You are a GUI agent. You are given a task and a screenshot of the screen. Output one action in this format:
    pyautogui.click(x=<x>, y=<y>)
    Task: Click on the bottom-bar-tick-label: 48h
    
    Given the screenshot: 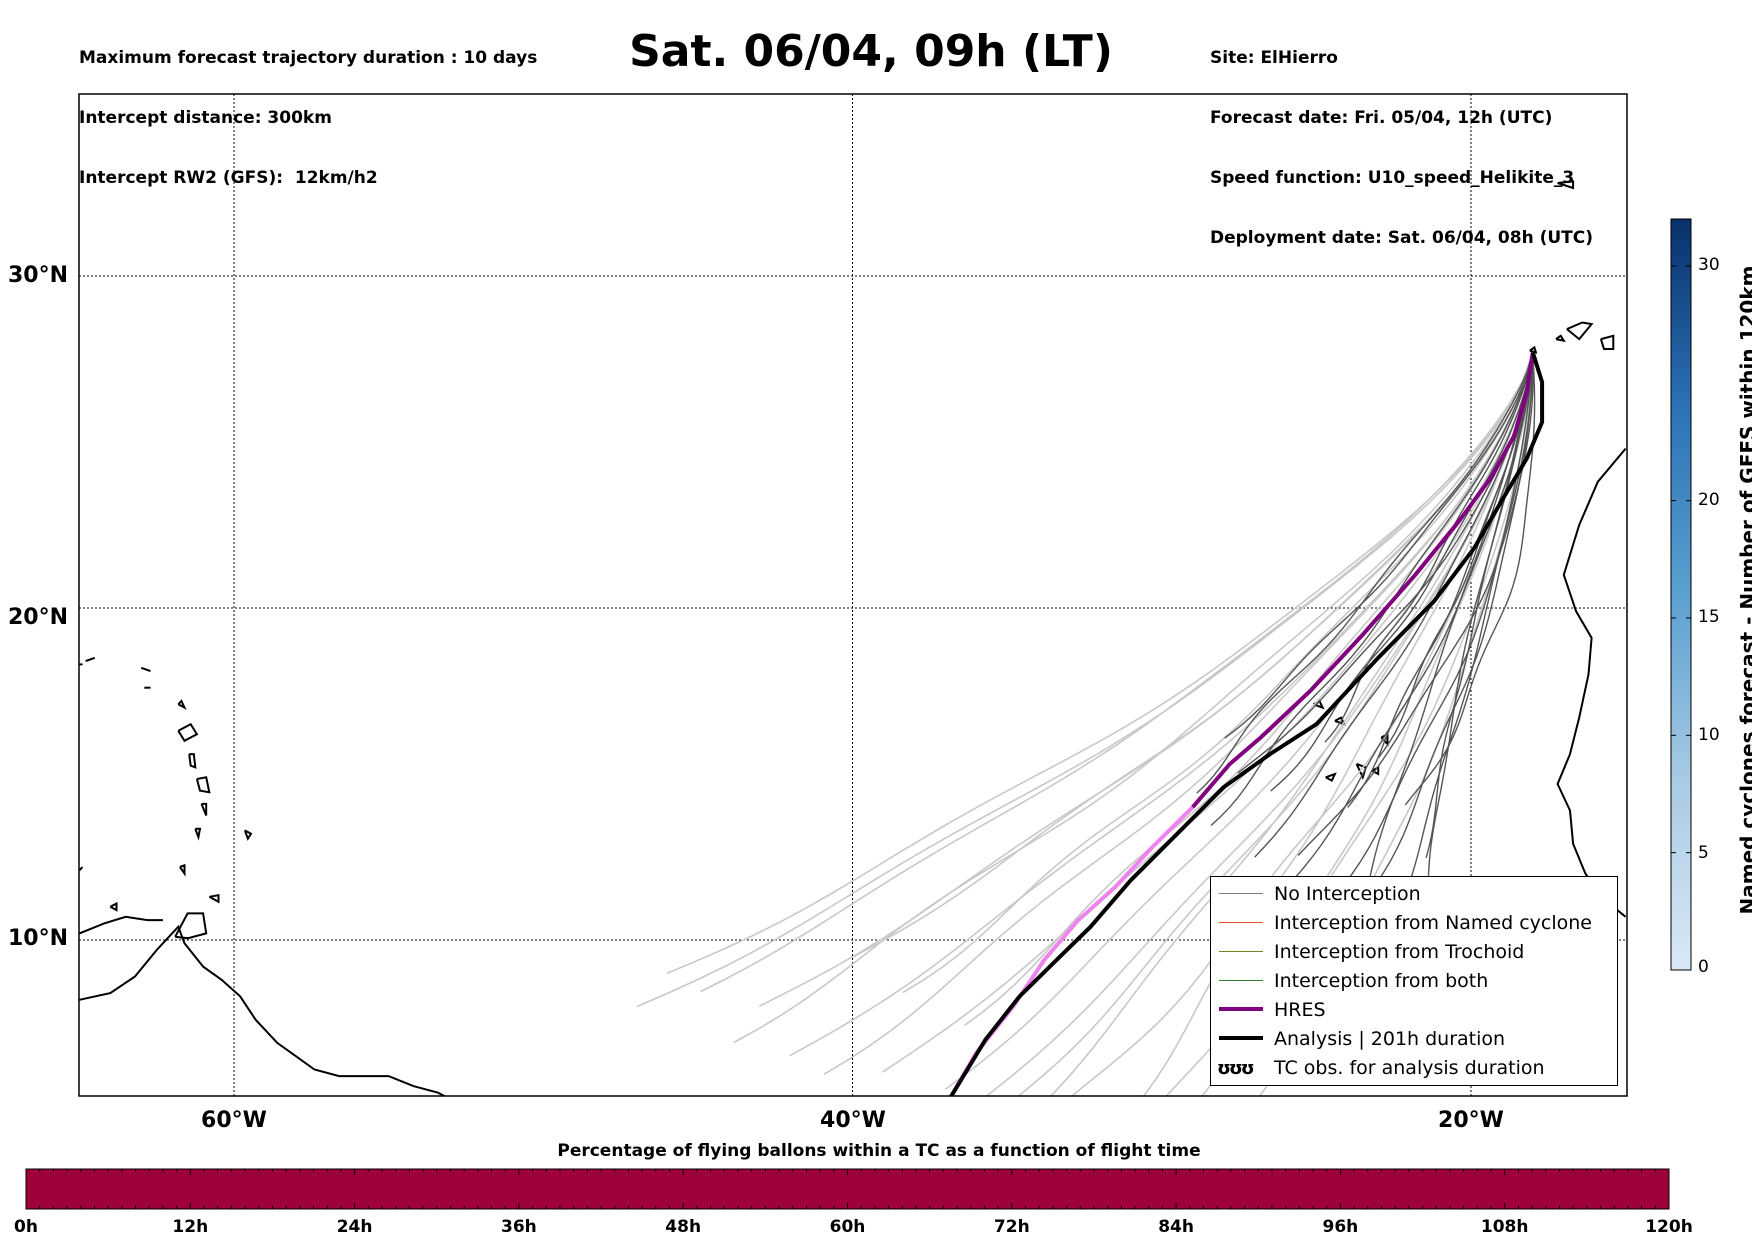 What is the action you would take?
    pyautogui.click(x=683, y=1227)
    